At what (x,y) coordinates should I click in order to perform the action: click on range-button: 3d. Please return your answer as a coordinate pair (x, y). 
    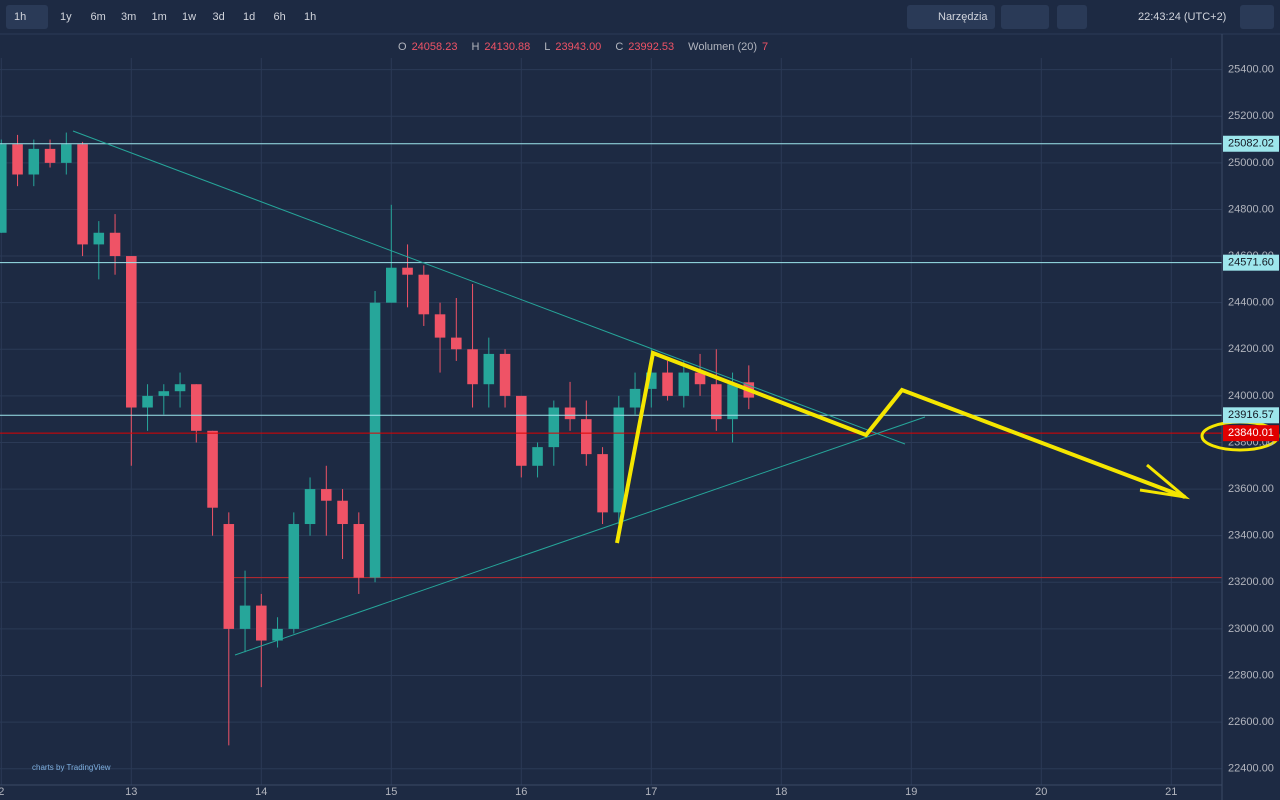
    Looking at the image, I should click on (219, 17).